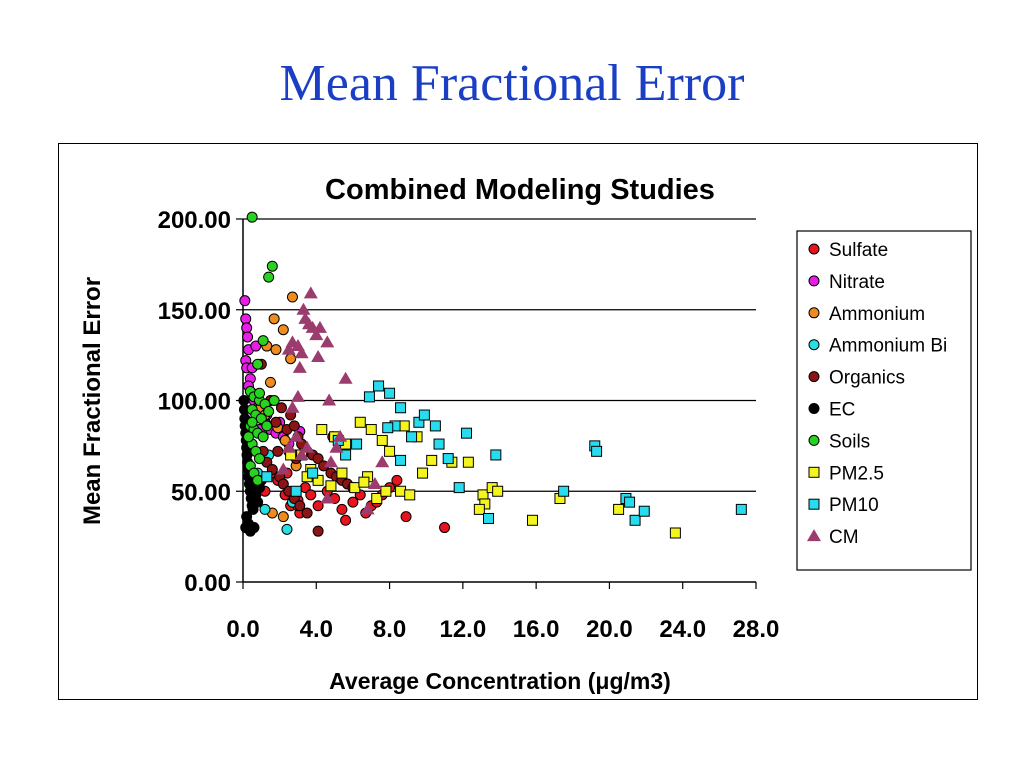 The width and height of the screenshot is (1024, 768). Describe the element at coordinates (849, 441) in the screenshot. I see `legend-label-soils: Soils` at that location.